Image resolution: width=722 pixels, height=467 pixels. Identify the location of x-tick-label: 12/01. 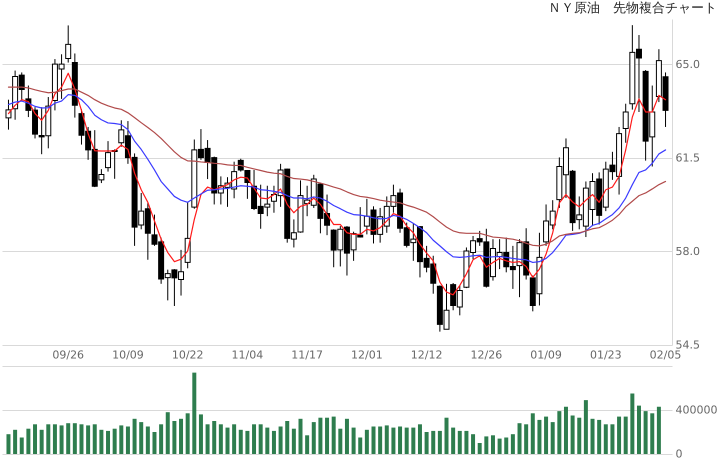
(367, 355).